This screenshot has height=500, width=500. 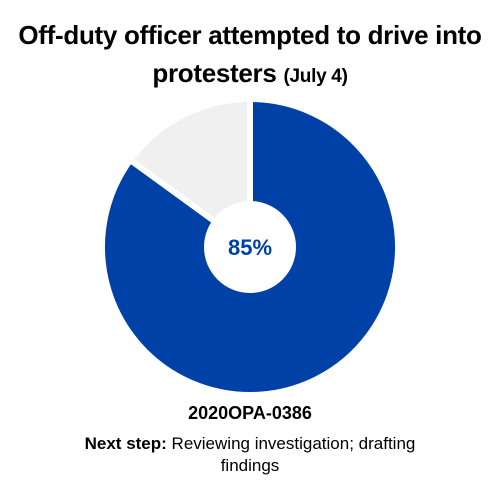 I want to click on next-step-label: Next step:, so click(x=125, y=443).